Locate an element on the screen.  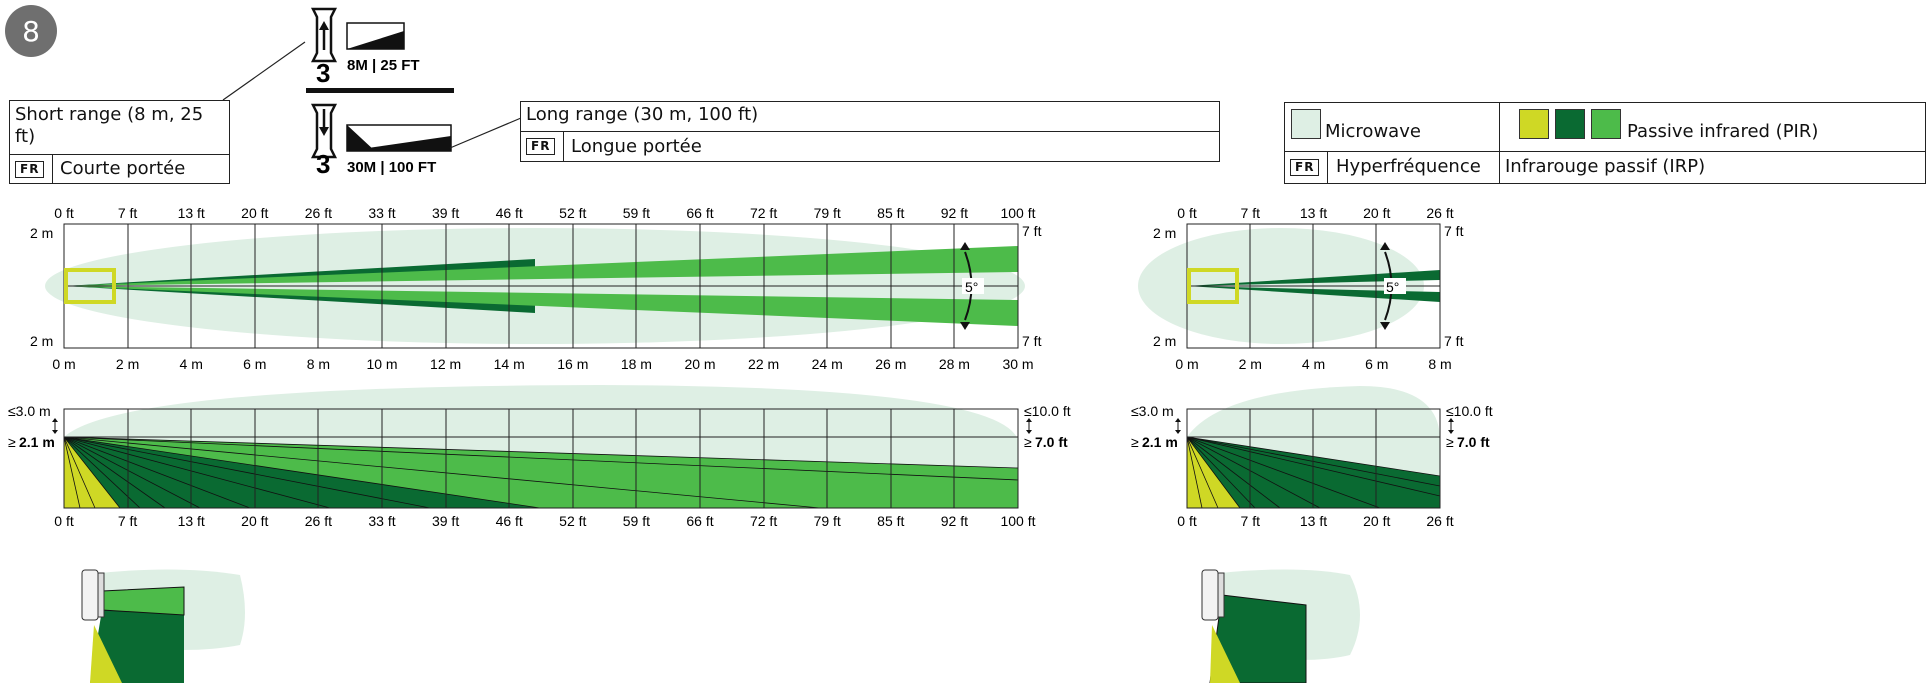
tick-label: 18 m is located at coordinates (636, 364).